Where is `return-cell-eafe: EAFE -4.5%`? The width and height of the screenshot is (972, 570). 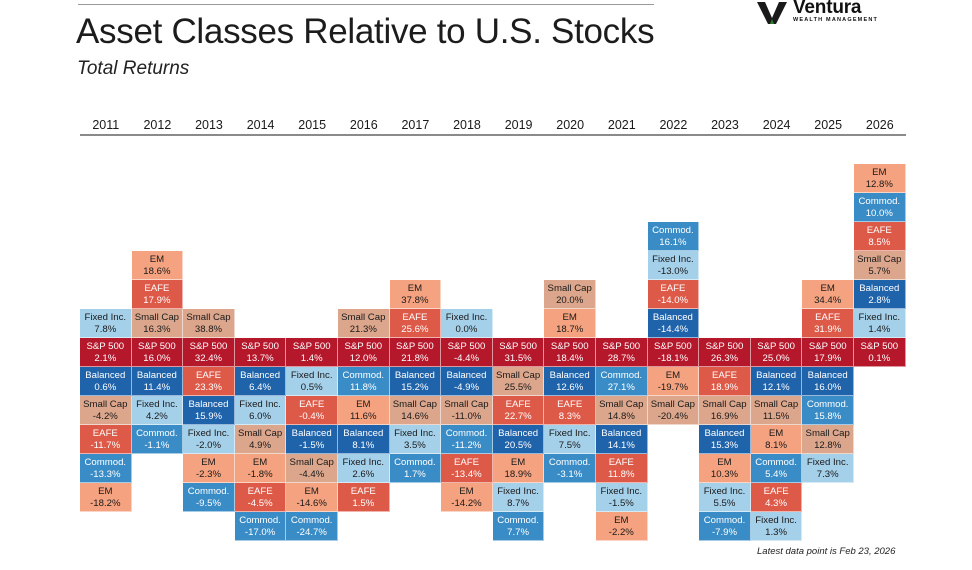
return-cell-eafe: EAFE -4.5% is located at coordinates (260, 497).